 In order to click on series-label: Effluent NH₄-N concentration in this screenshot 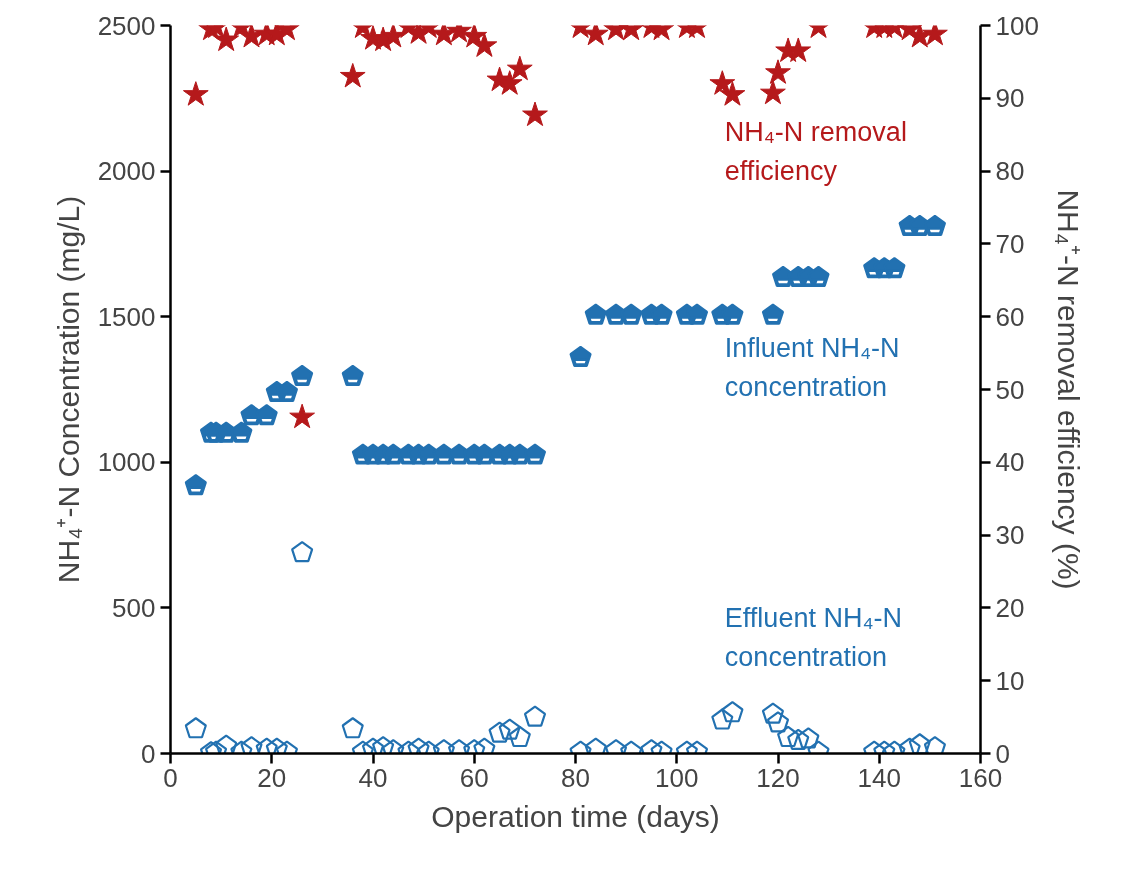, I will do `click(813, 637)`.